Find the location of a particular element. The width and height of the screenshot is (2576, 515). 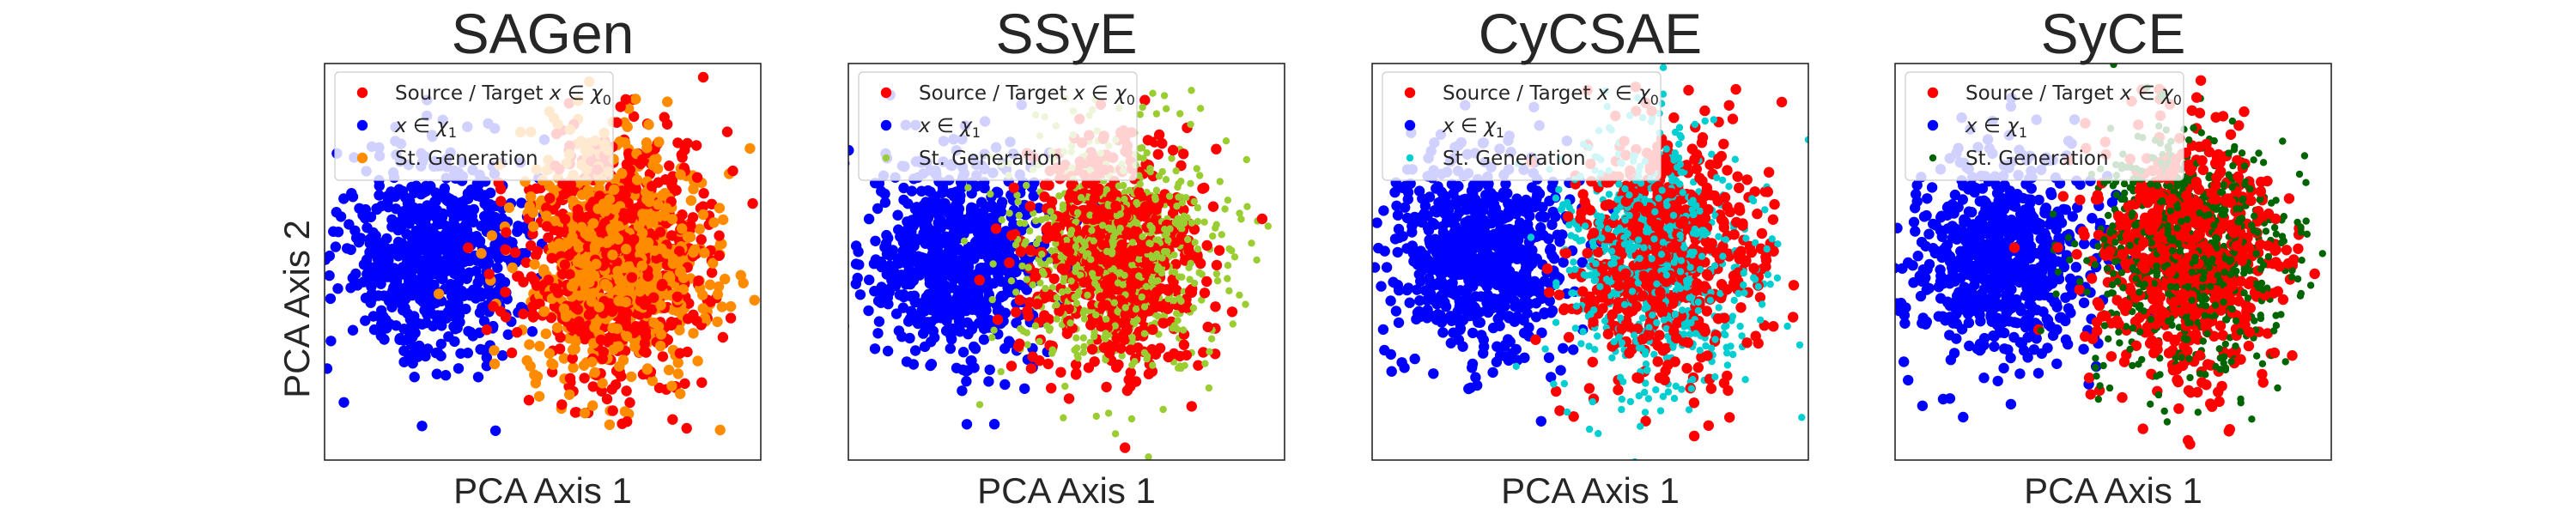

legend-label: Source / Target x ∈ χ0 is located at coordinates (503, 95).